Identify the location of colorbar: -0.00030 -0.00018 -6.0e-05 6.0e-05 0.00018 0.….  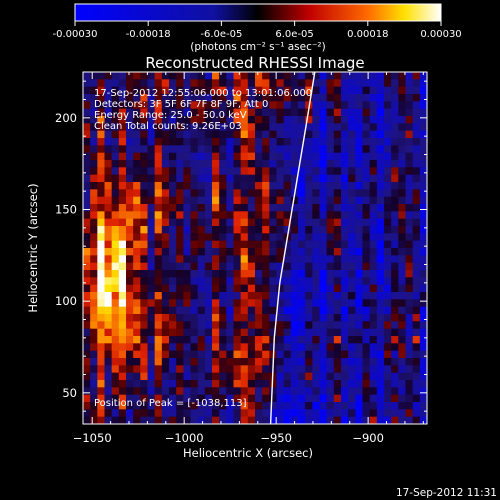
(257, 28).